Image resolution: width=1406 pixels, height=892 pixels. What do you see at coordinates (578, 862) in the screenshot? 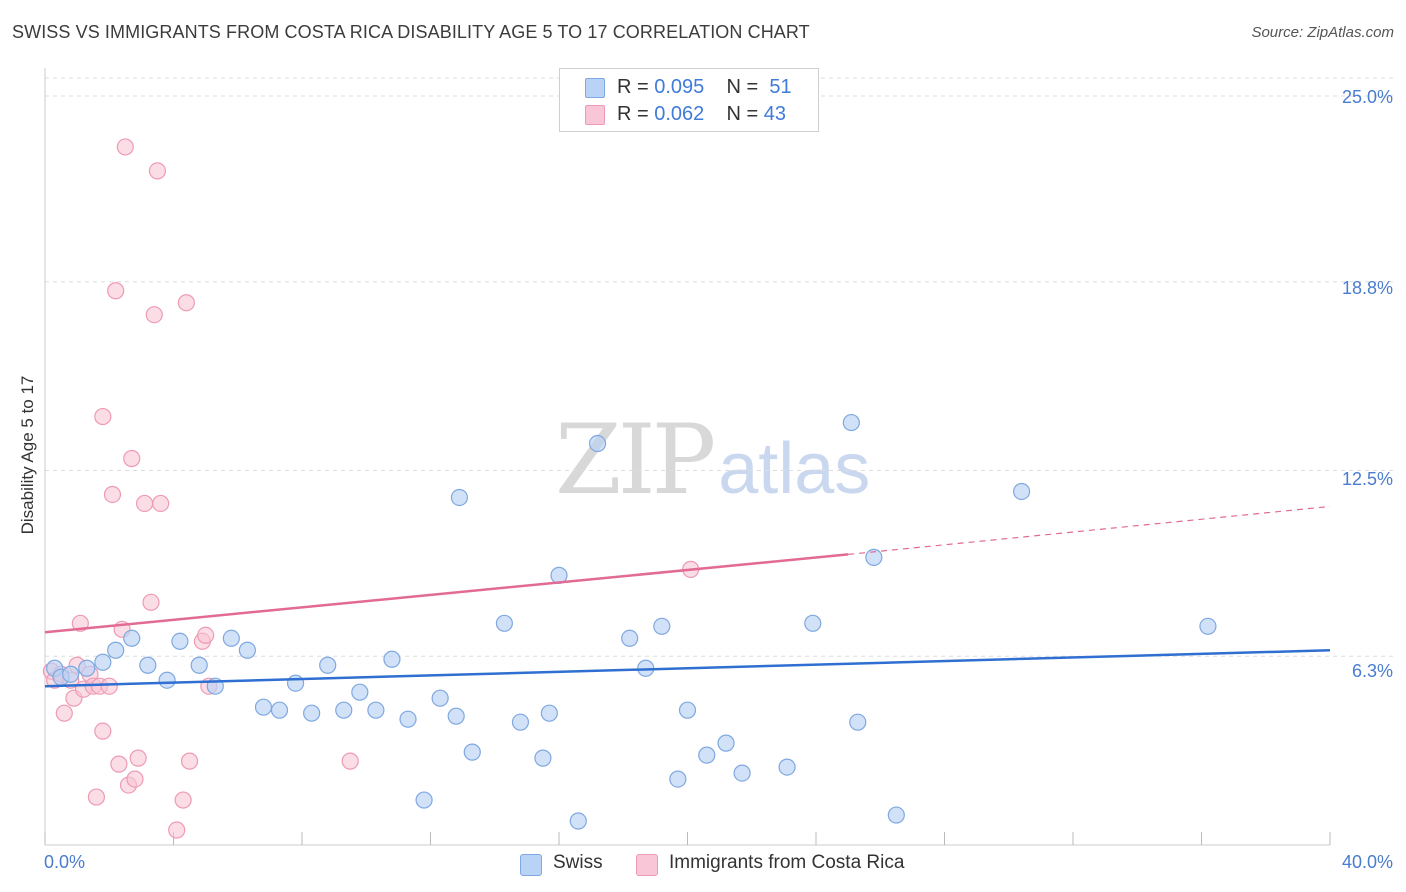
I see `legend-label: Swiss` at bounding box center [578, 862].